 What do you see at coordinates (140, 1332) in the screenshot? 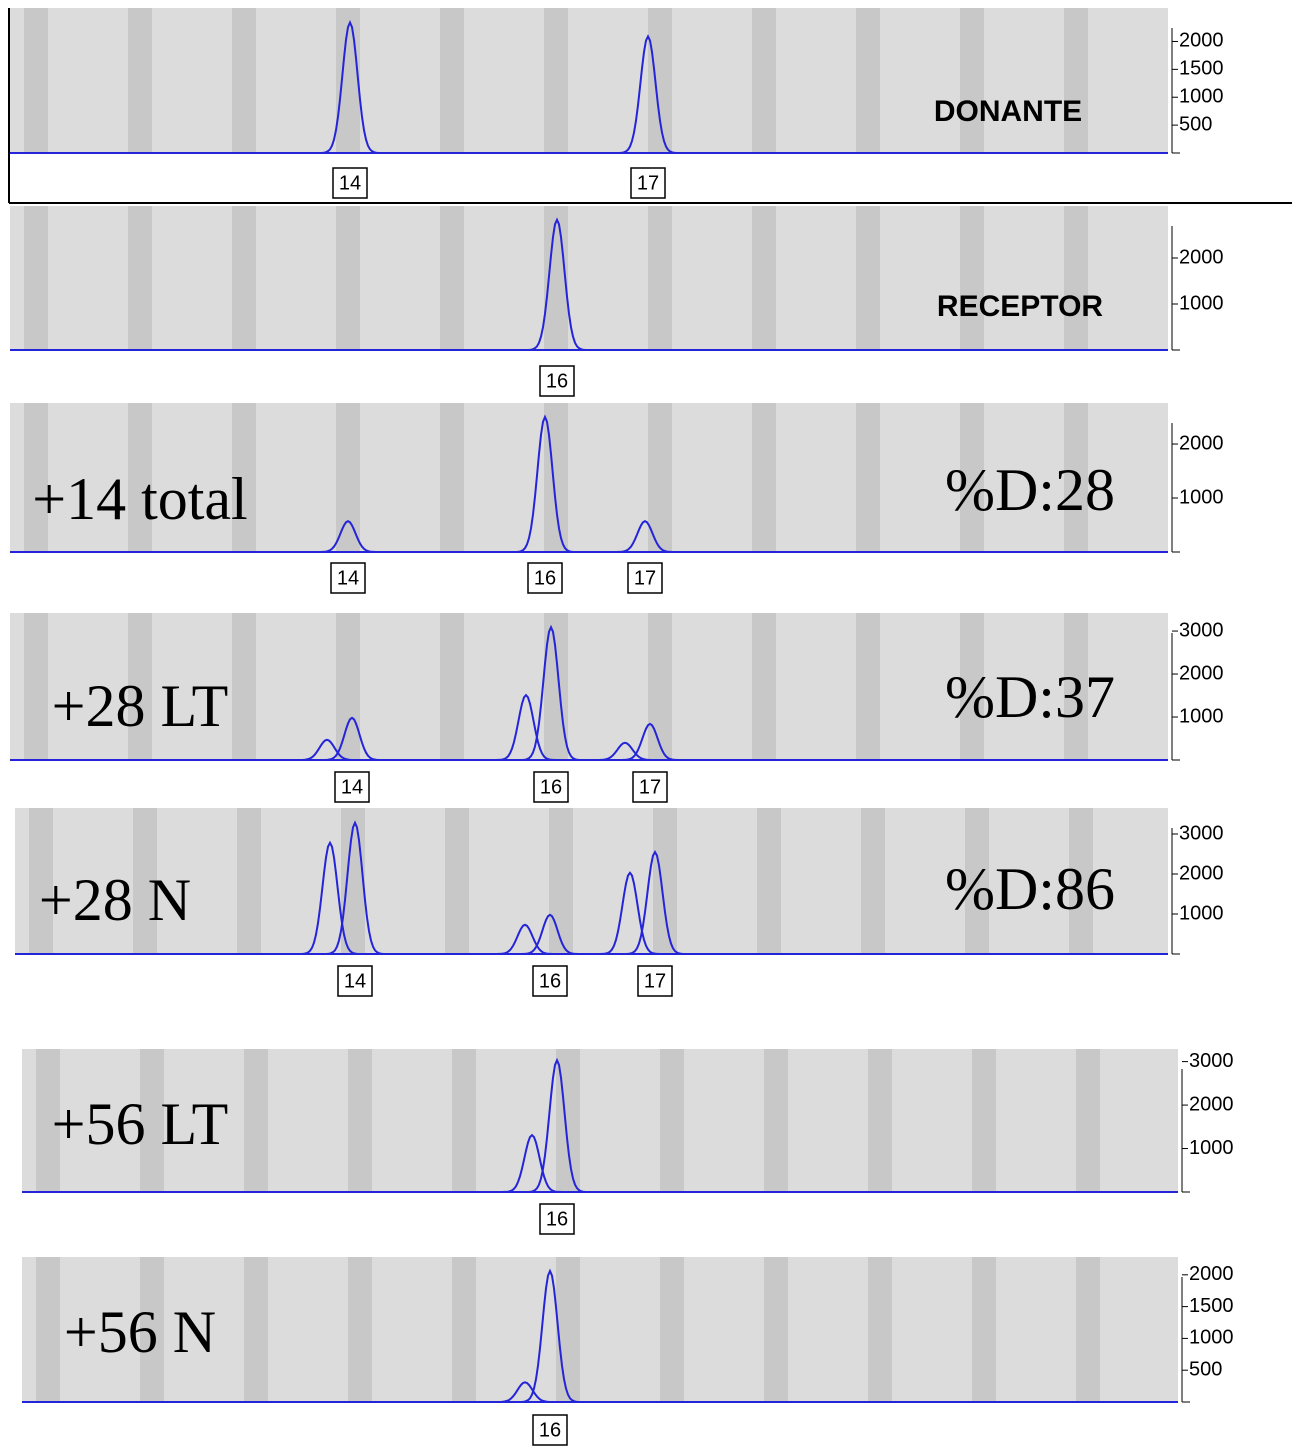
I see `sample-label: +56 N` at bounding box center [140, 1332].